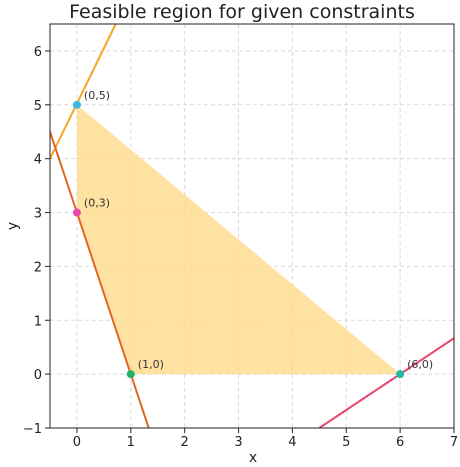 The width and height of the screenshot is (460, 467). I want to click on y-axis-label: y, so click(13, 226).